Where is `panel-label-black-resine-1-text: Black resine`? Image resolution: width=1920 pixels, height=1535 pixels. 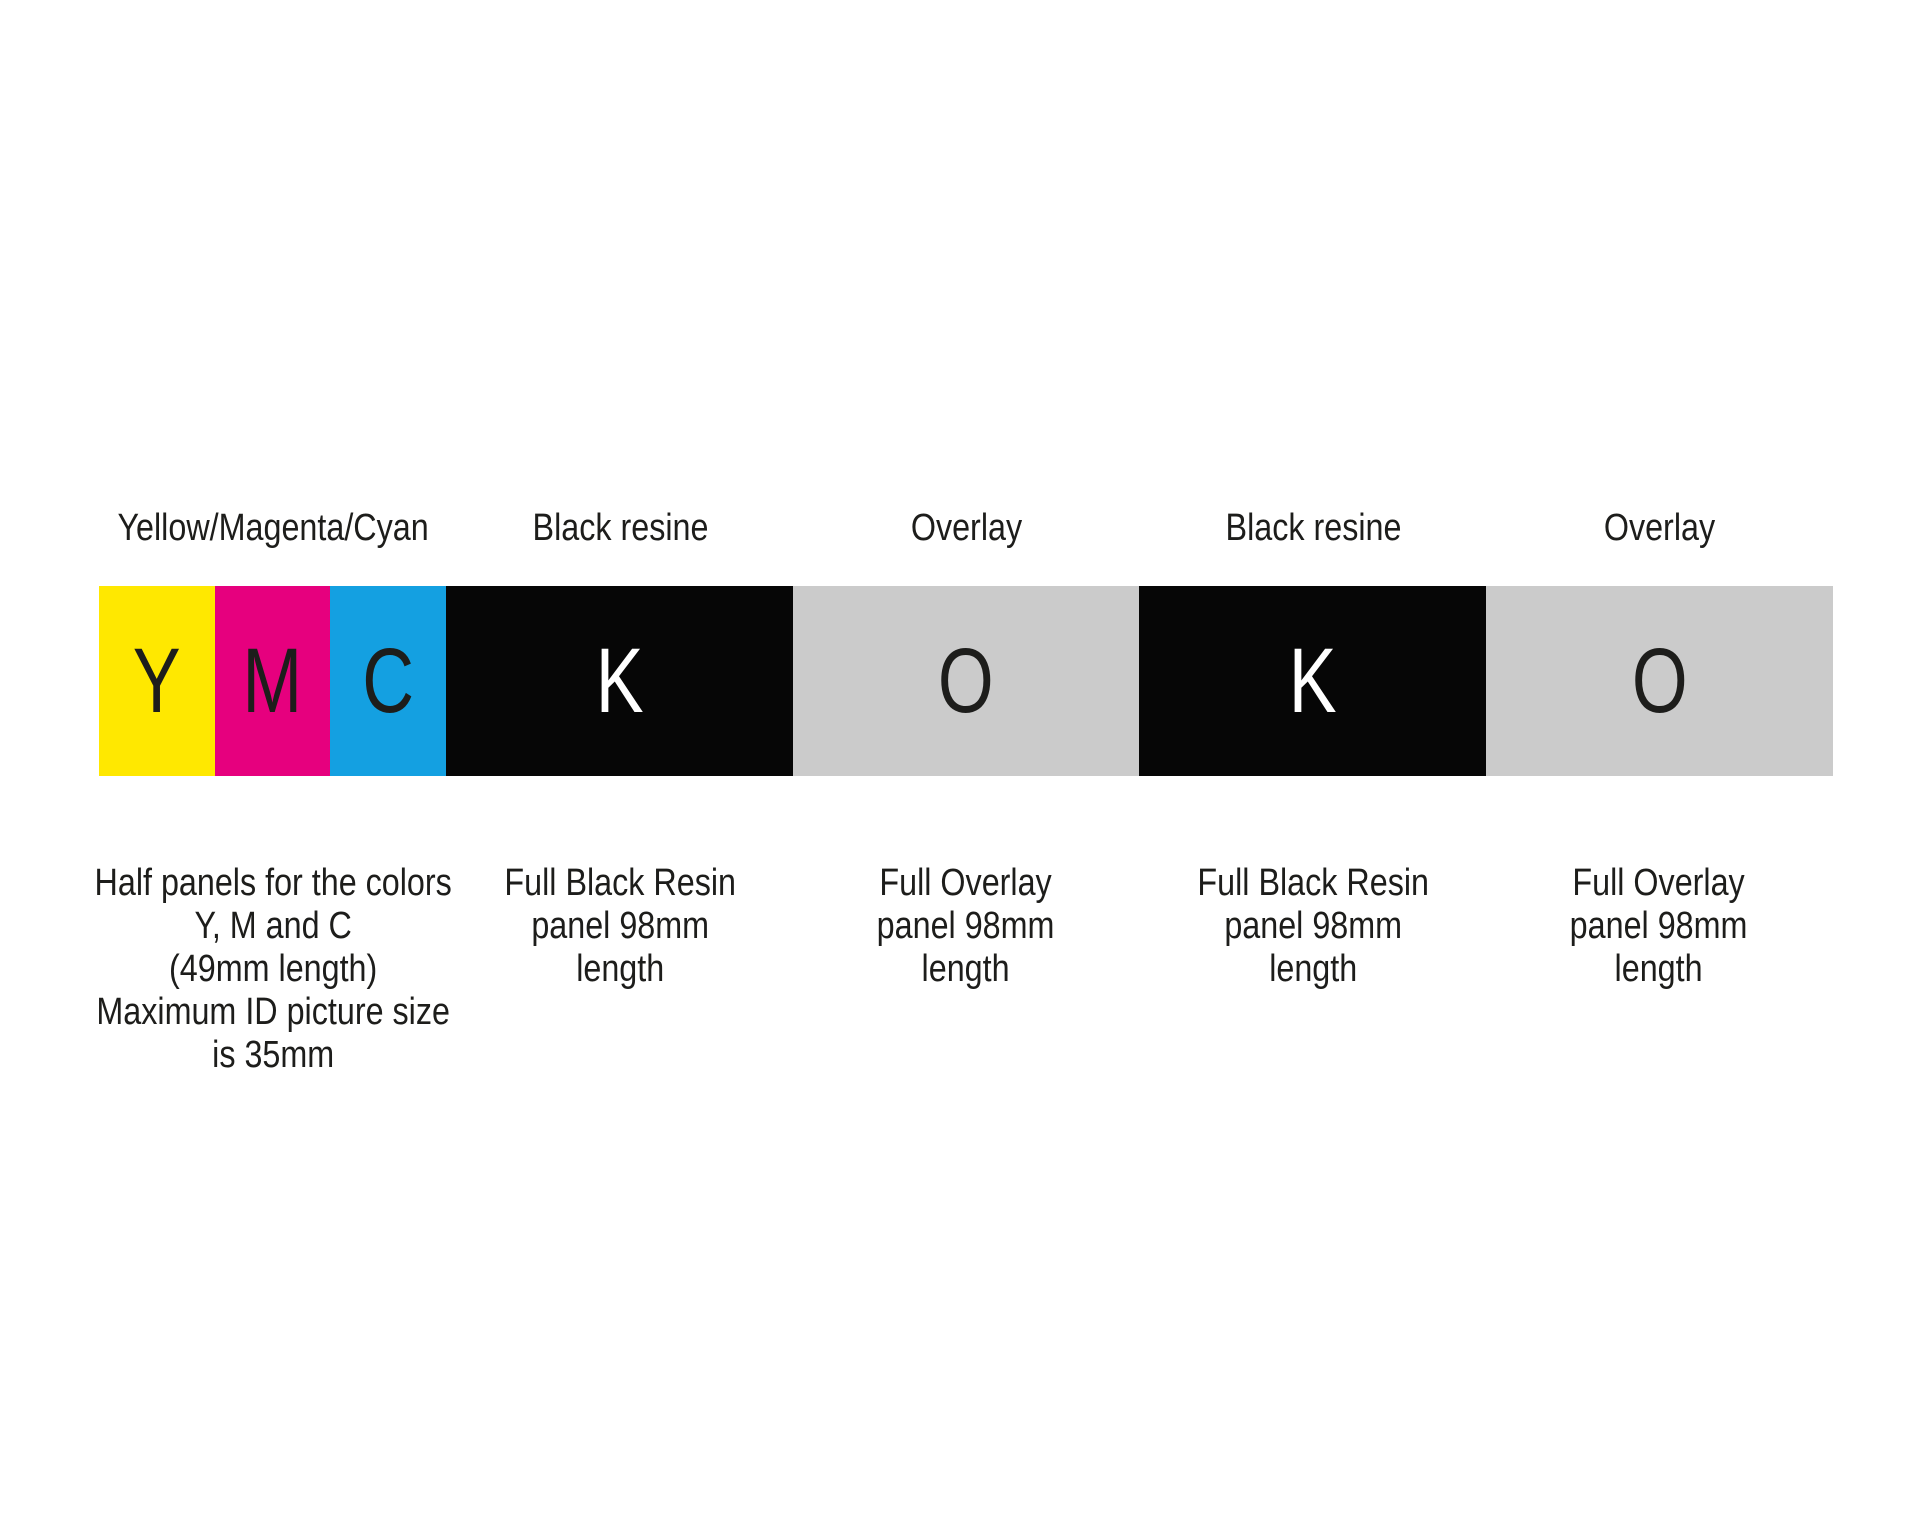
panel-label-black-resine-1-text: Black resine is located at coordinates (620, 528).